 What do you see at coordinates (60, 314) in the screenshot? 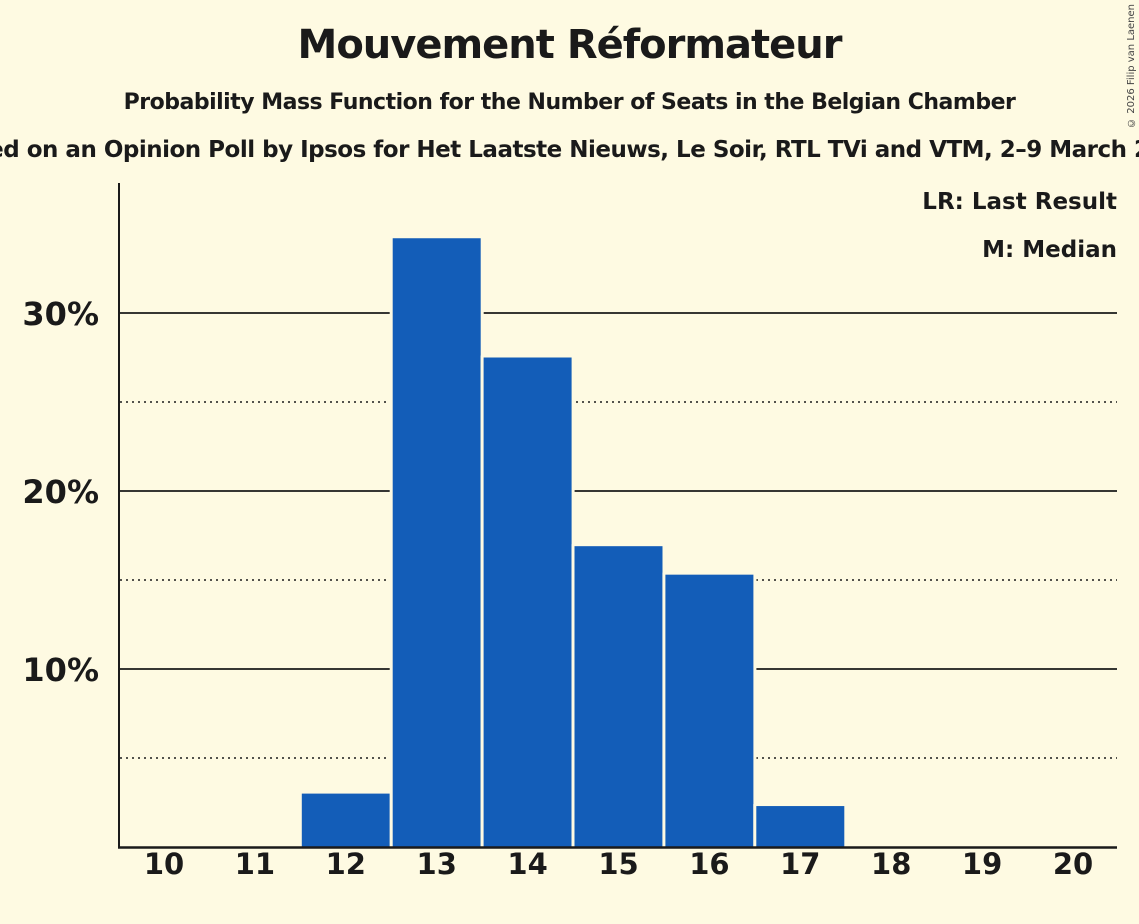
I see `y-tick-label: 30%` at bounding box center [60, 314].